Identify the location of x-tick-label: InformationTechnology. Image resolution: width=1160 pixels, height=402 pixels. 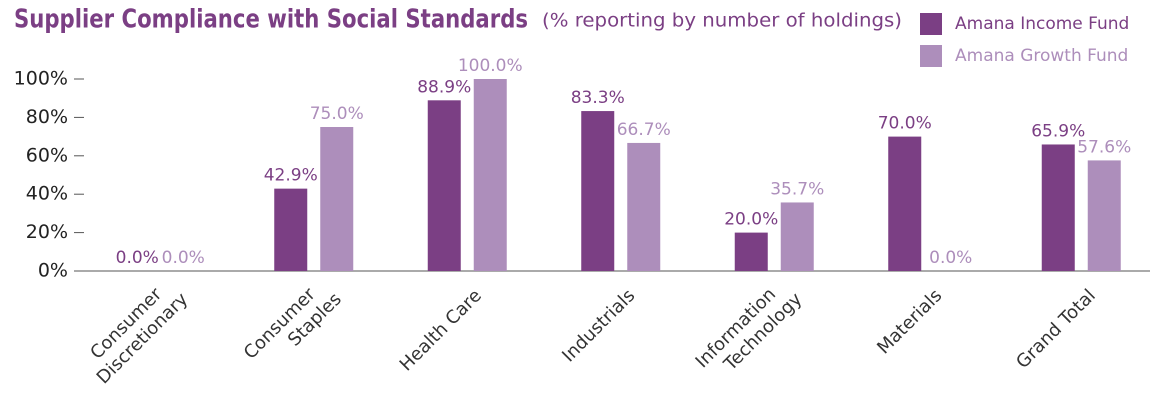
(749, 330).